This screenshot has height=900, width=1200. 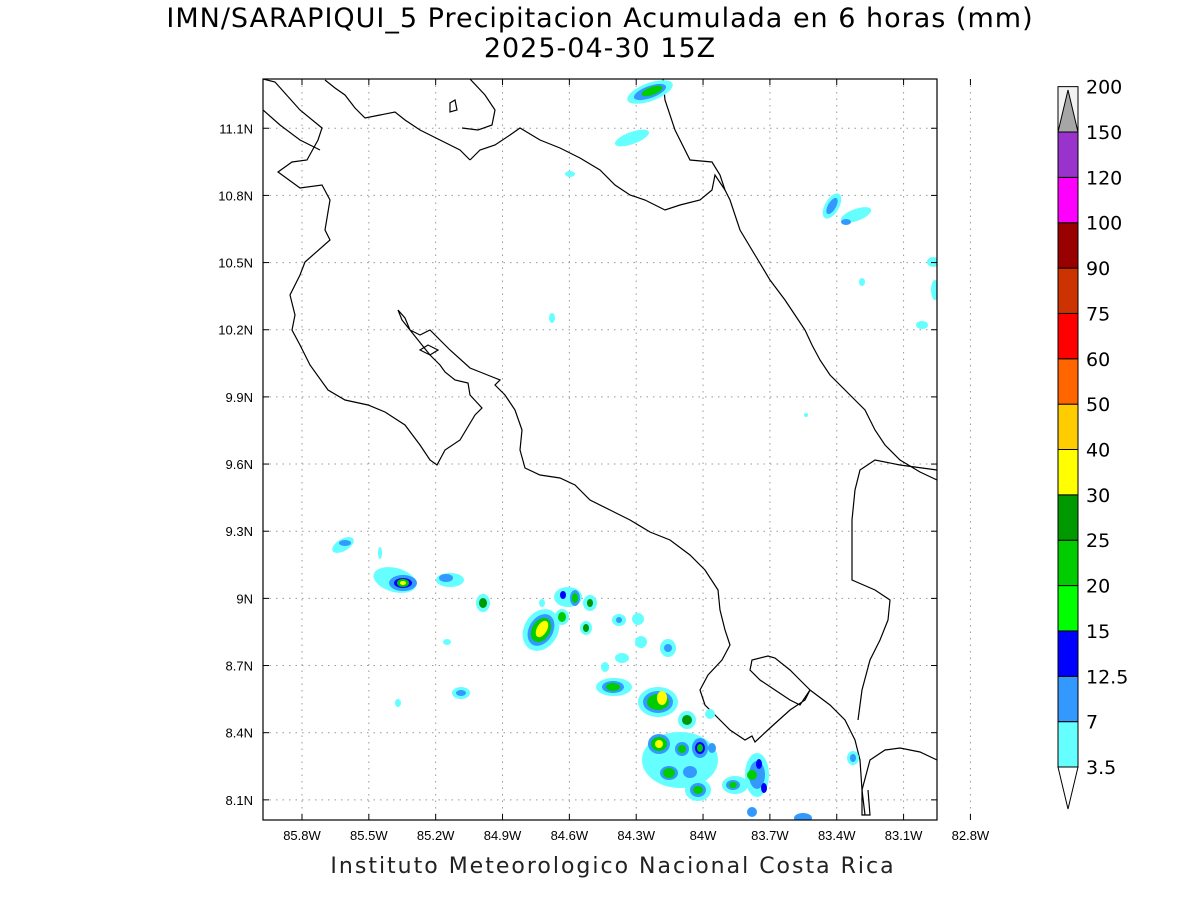 I want to click on lon-tick-label: 84.6W, so click(x=570, y=835).